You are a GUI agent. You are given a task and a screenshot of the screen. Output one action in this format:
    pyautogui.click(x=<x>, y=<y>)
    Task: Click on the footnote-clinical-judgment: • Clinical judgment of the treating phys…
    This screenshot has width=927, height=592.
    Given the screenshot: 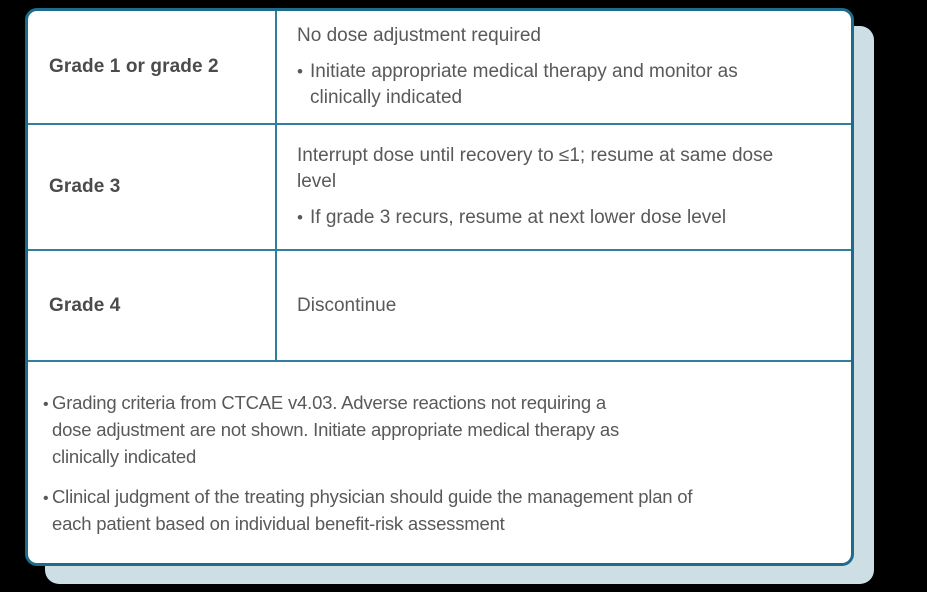 What is the action you would take?
    pyautogui.click(x=442, y=510)
    